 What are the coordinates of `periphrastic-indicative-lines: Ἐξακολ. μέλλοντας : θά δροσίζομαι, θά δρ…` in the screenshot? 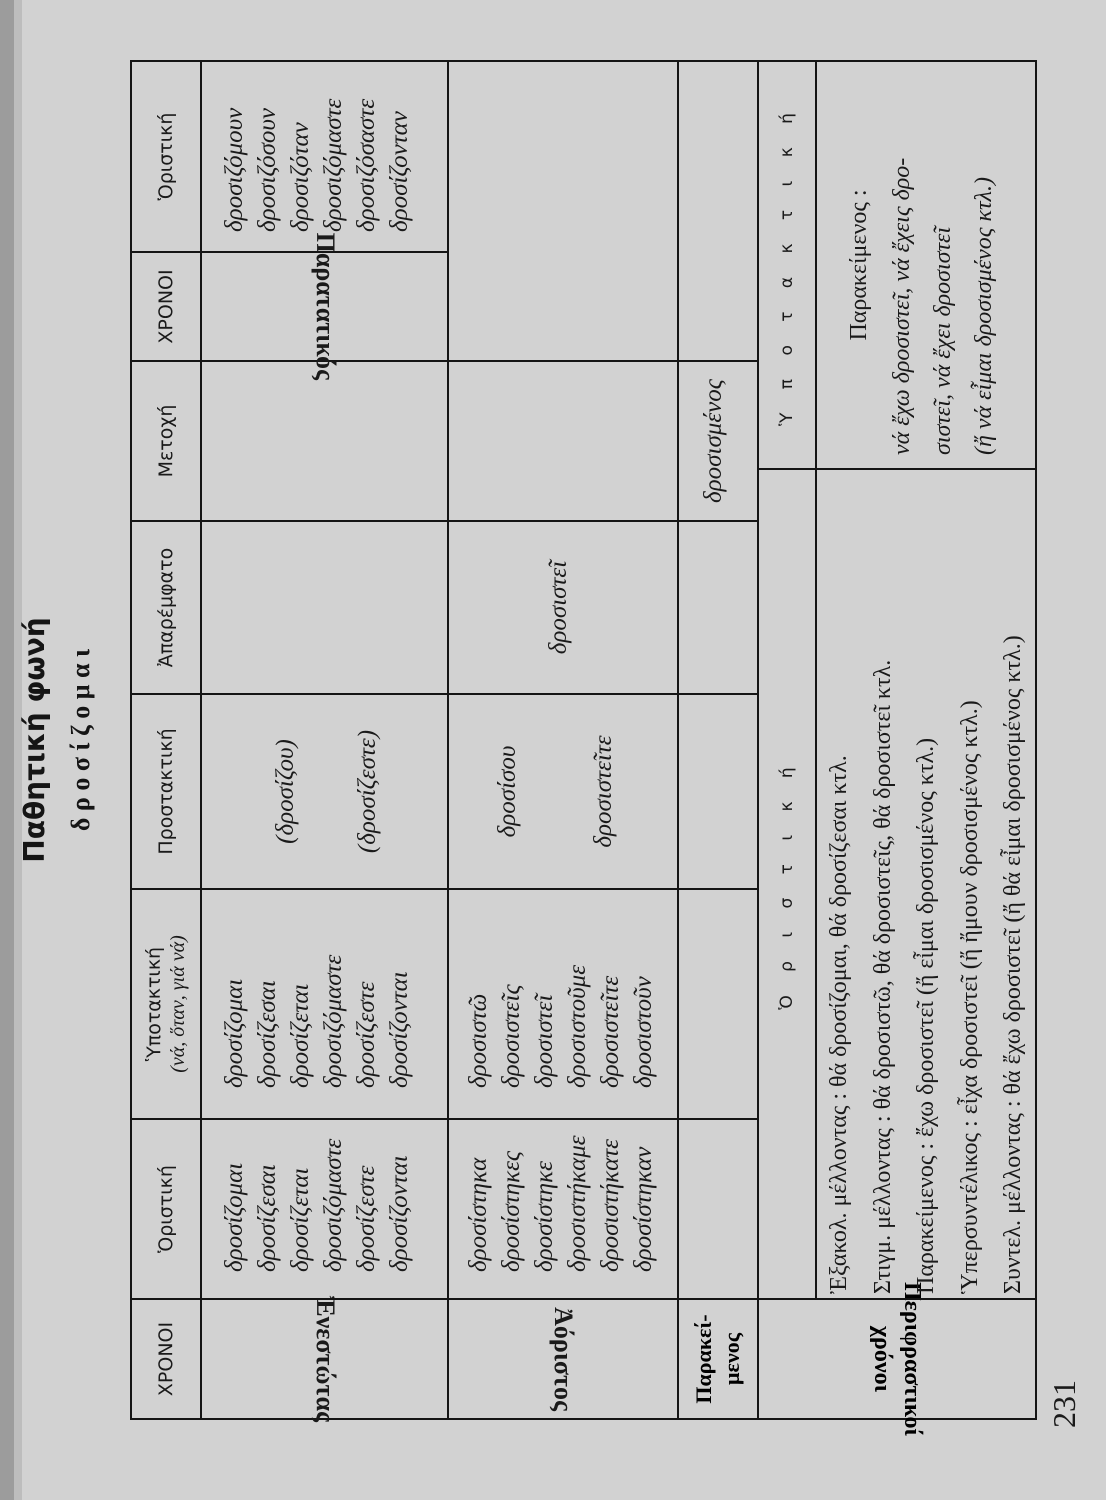 It's located at (927, 964).